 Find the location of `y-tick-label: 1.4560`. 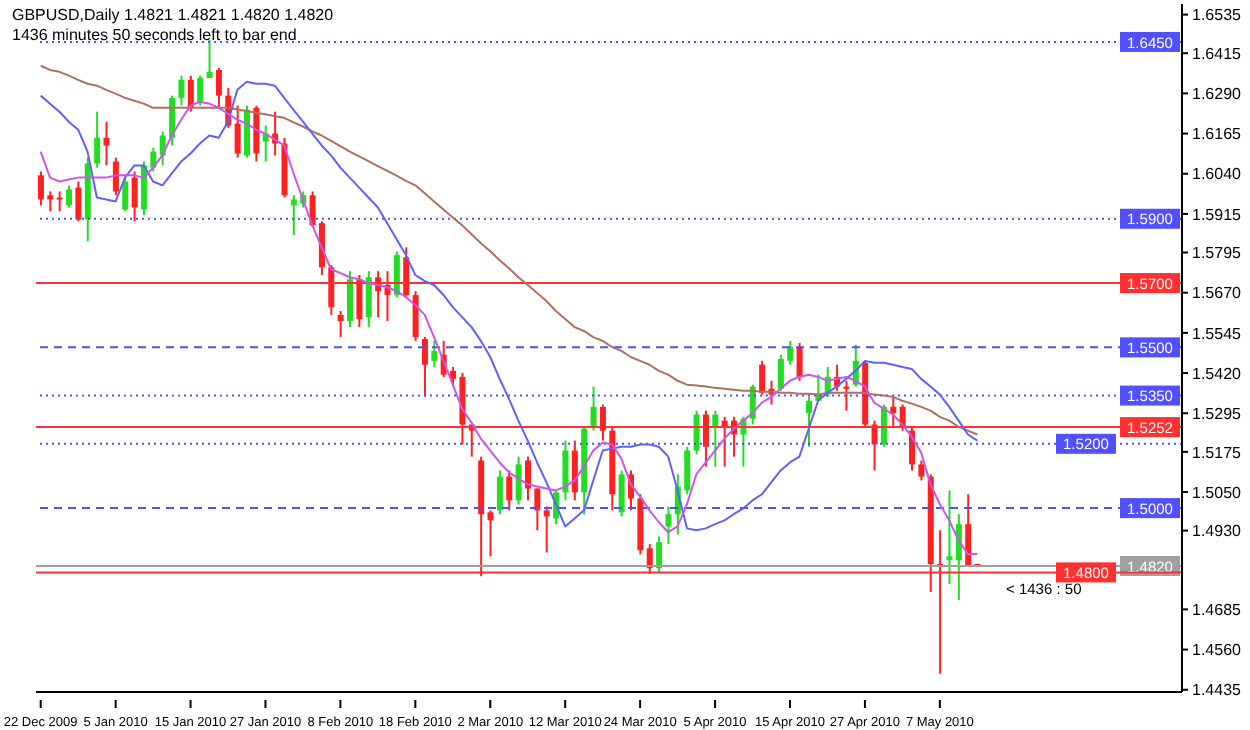

y-tick-label: 1.4560 is located at coordinates (1217, 650).